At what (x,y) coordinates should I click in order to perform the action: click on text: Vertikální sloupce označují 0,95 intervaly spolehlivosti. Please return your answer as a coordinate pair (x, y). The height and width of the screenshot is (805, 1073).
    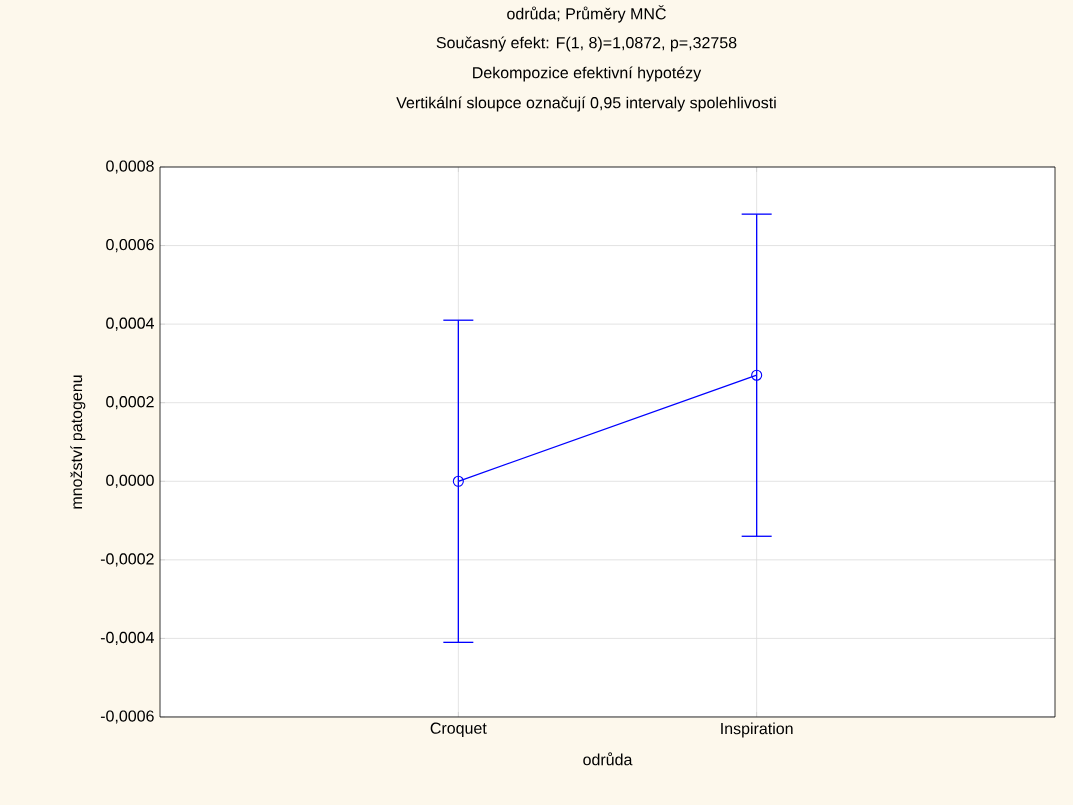
    Looking at the image, I should click on (586, 104).